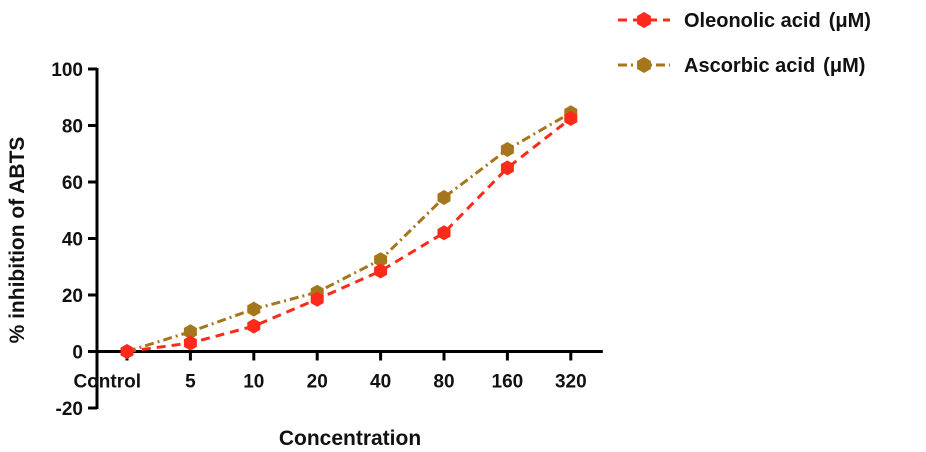  What do you see at coordinates (107, 382) in the screenshot?
I see `x-tick-label: Control` at bounding box center [107, 382].